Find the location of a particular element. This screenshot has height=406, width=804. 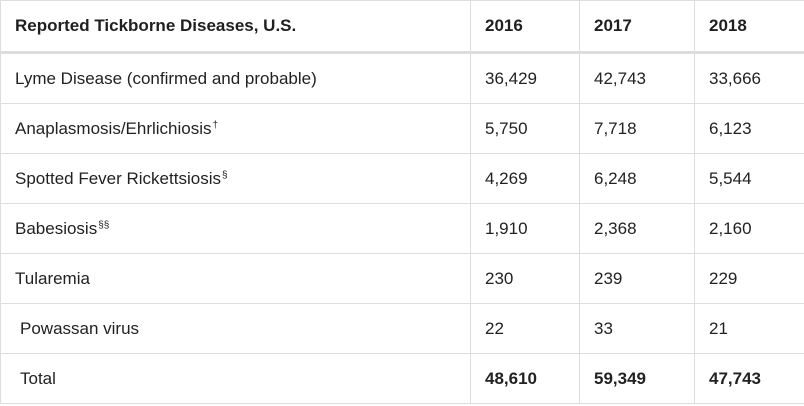

table-row: Powassan virus 22 33 21 is located at coordinates (402, 328).